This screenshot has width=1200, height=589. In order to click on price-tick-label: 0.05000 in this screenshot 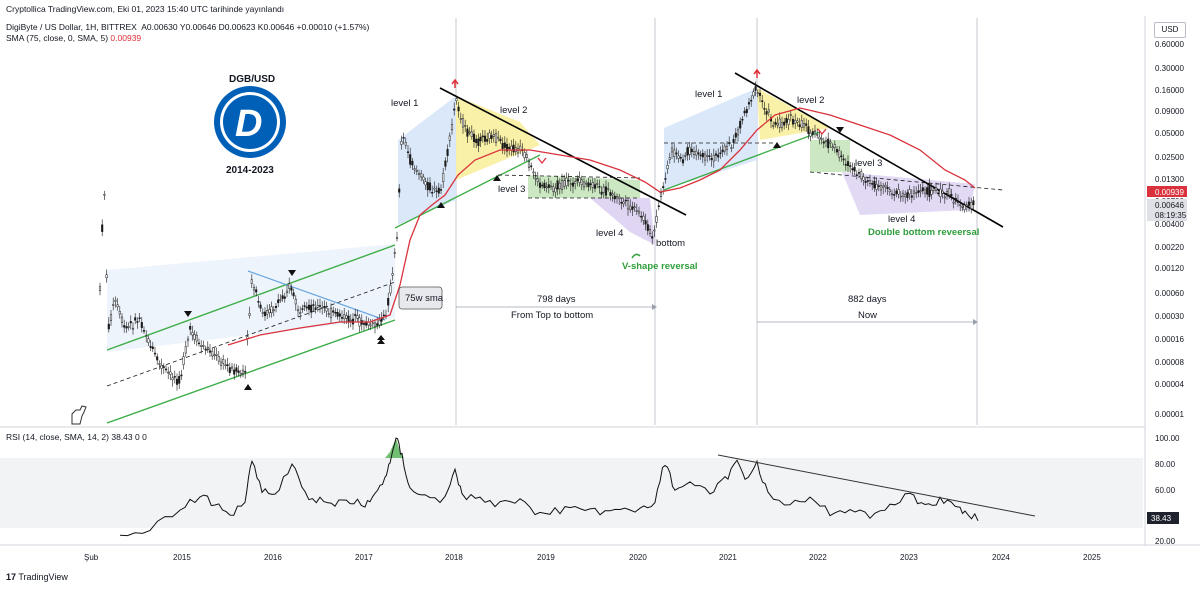, I will do `click(1169, 133)`.